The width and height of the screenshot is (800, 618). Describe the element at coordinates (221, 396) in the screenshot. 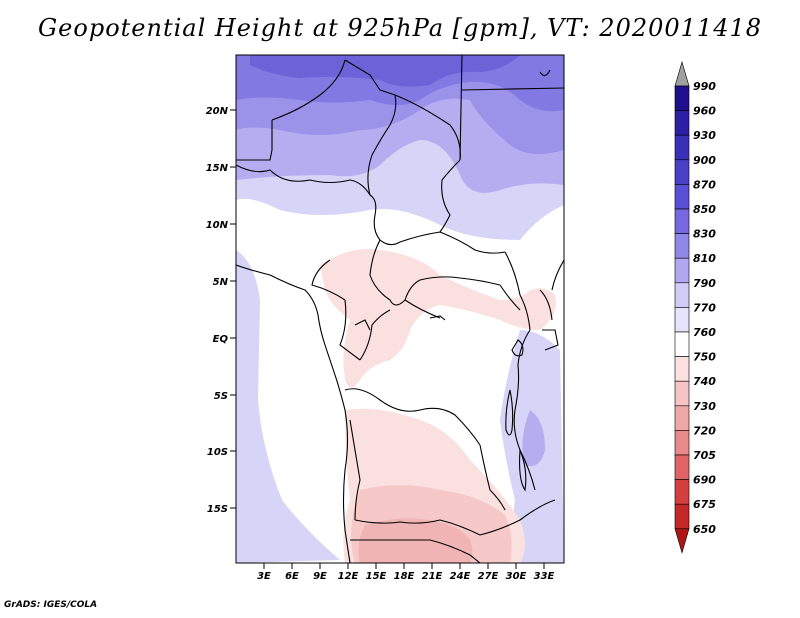

I see `lat-label: 5S` at that location.